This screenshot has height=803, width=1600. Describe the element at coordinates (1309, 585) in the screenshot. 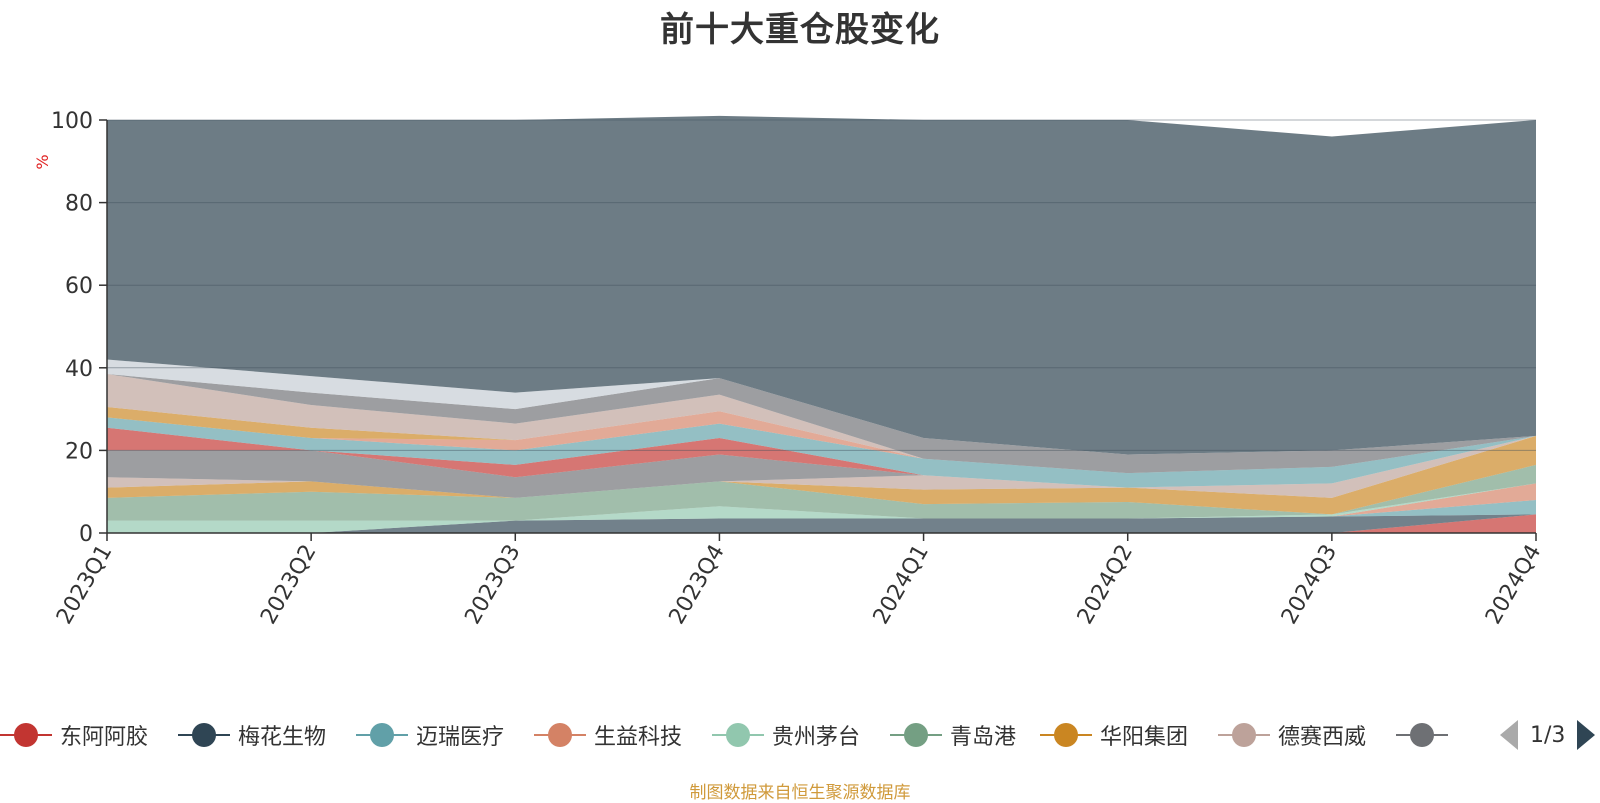

I see `x-tick-label-6: 2024Q3` at that location.